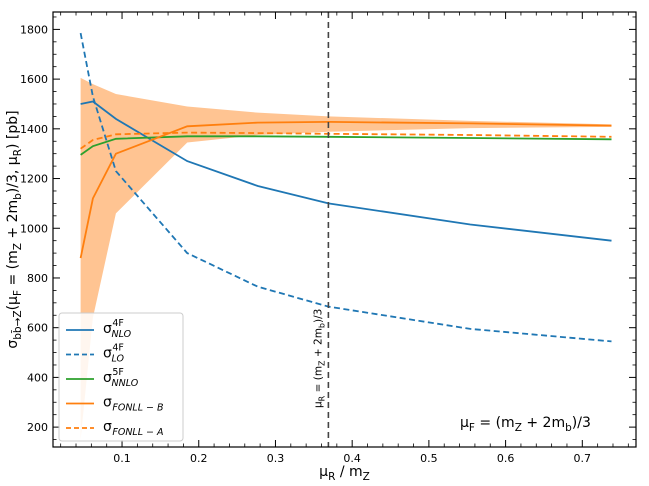 The width and height of the screenshot is (649, 486). I want to click on legend-label-nnlo-5f: σ5F NNLO, so click(121, 378).